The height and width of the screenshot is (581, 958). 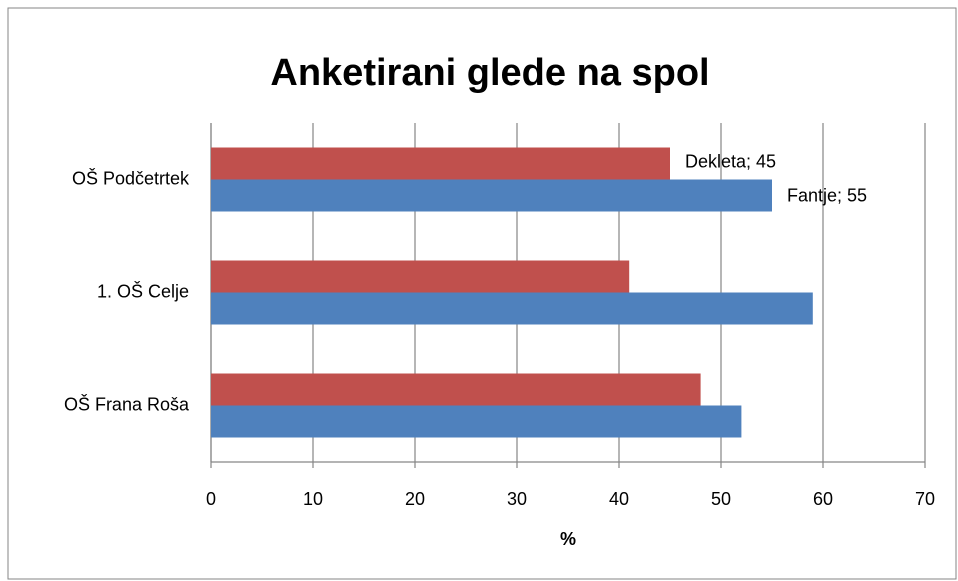 What do you see at coordinates (131, 177) in the screenshot?
I see `y-tick-label: OŠ Podčetrtek` at bounding box center [131, 177].